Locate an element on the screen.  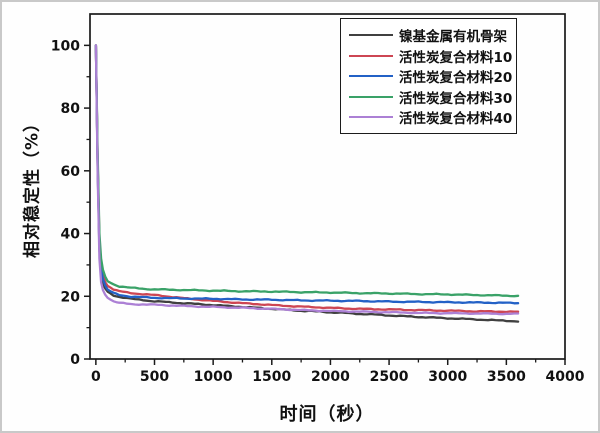
legend-entry: 活性炭复合材料30 is located at coordinates (430, 97).